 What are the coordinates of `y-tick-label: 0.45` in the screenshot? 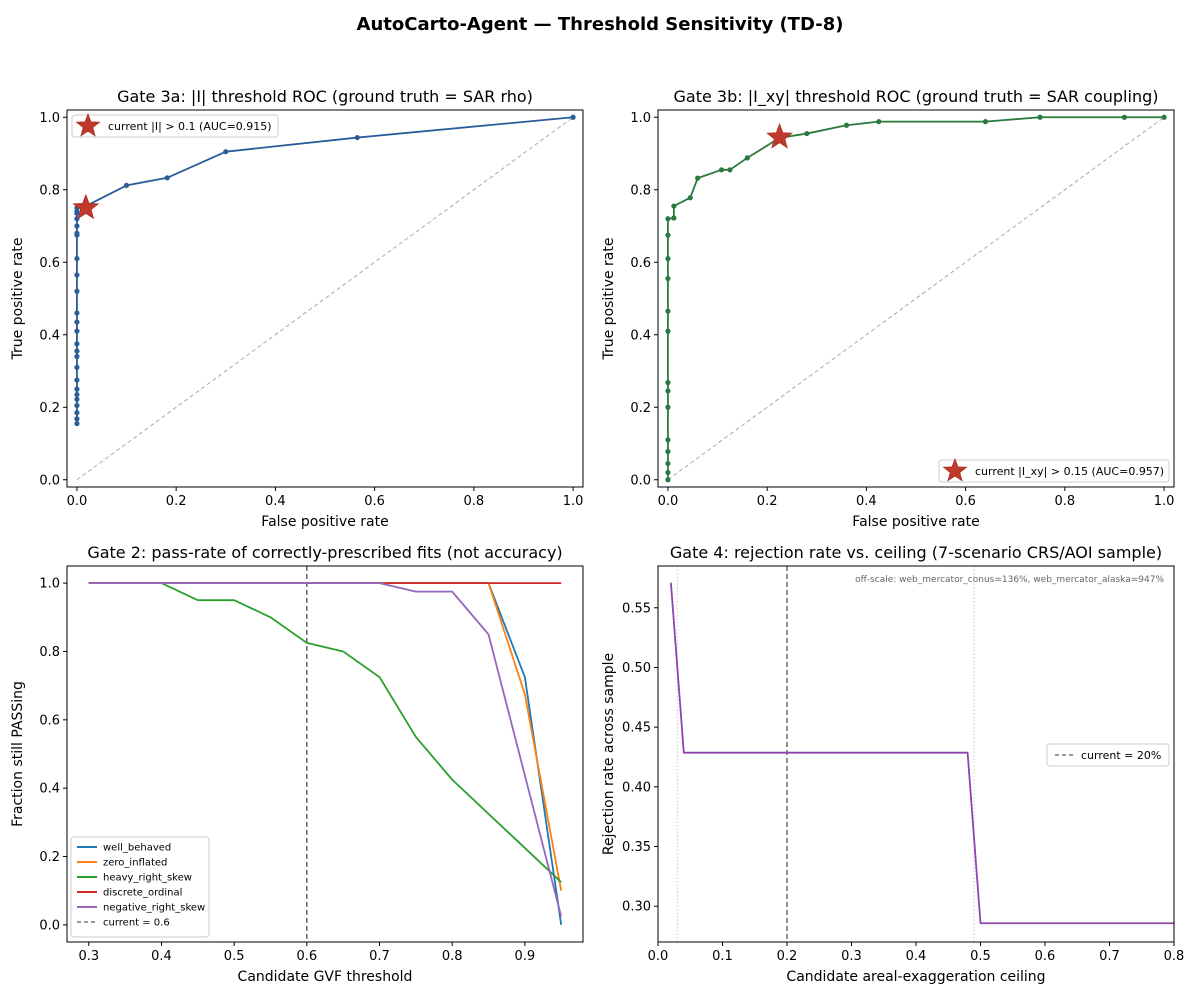 It's located at (636, 728).